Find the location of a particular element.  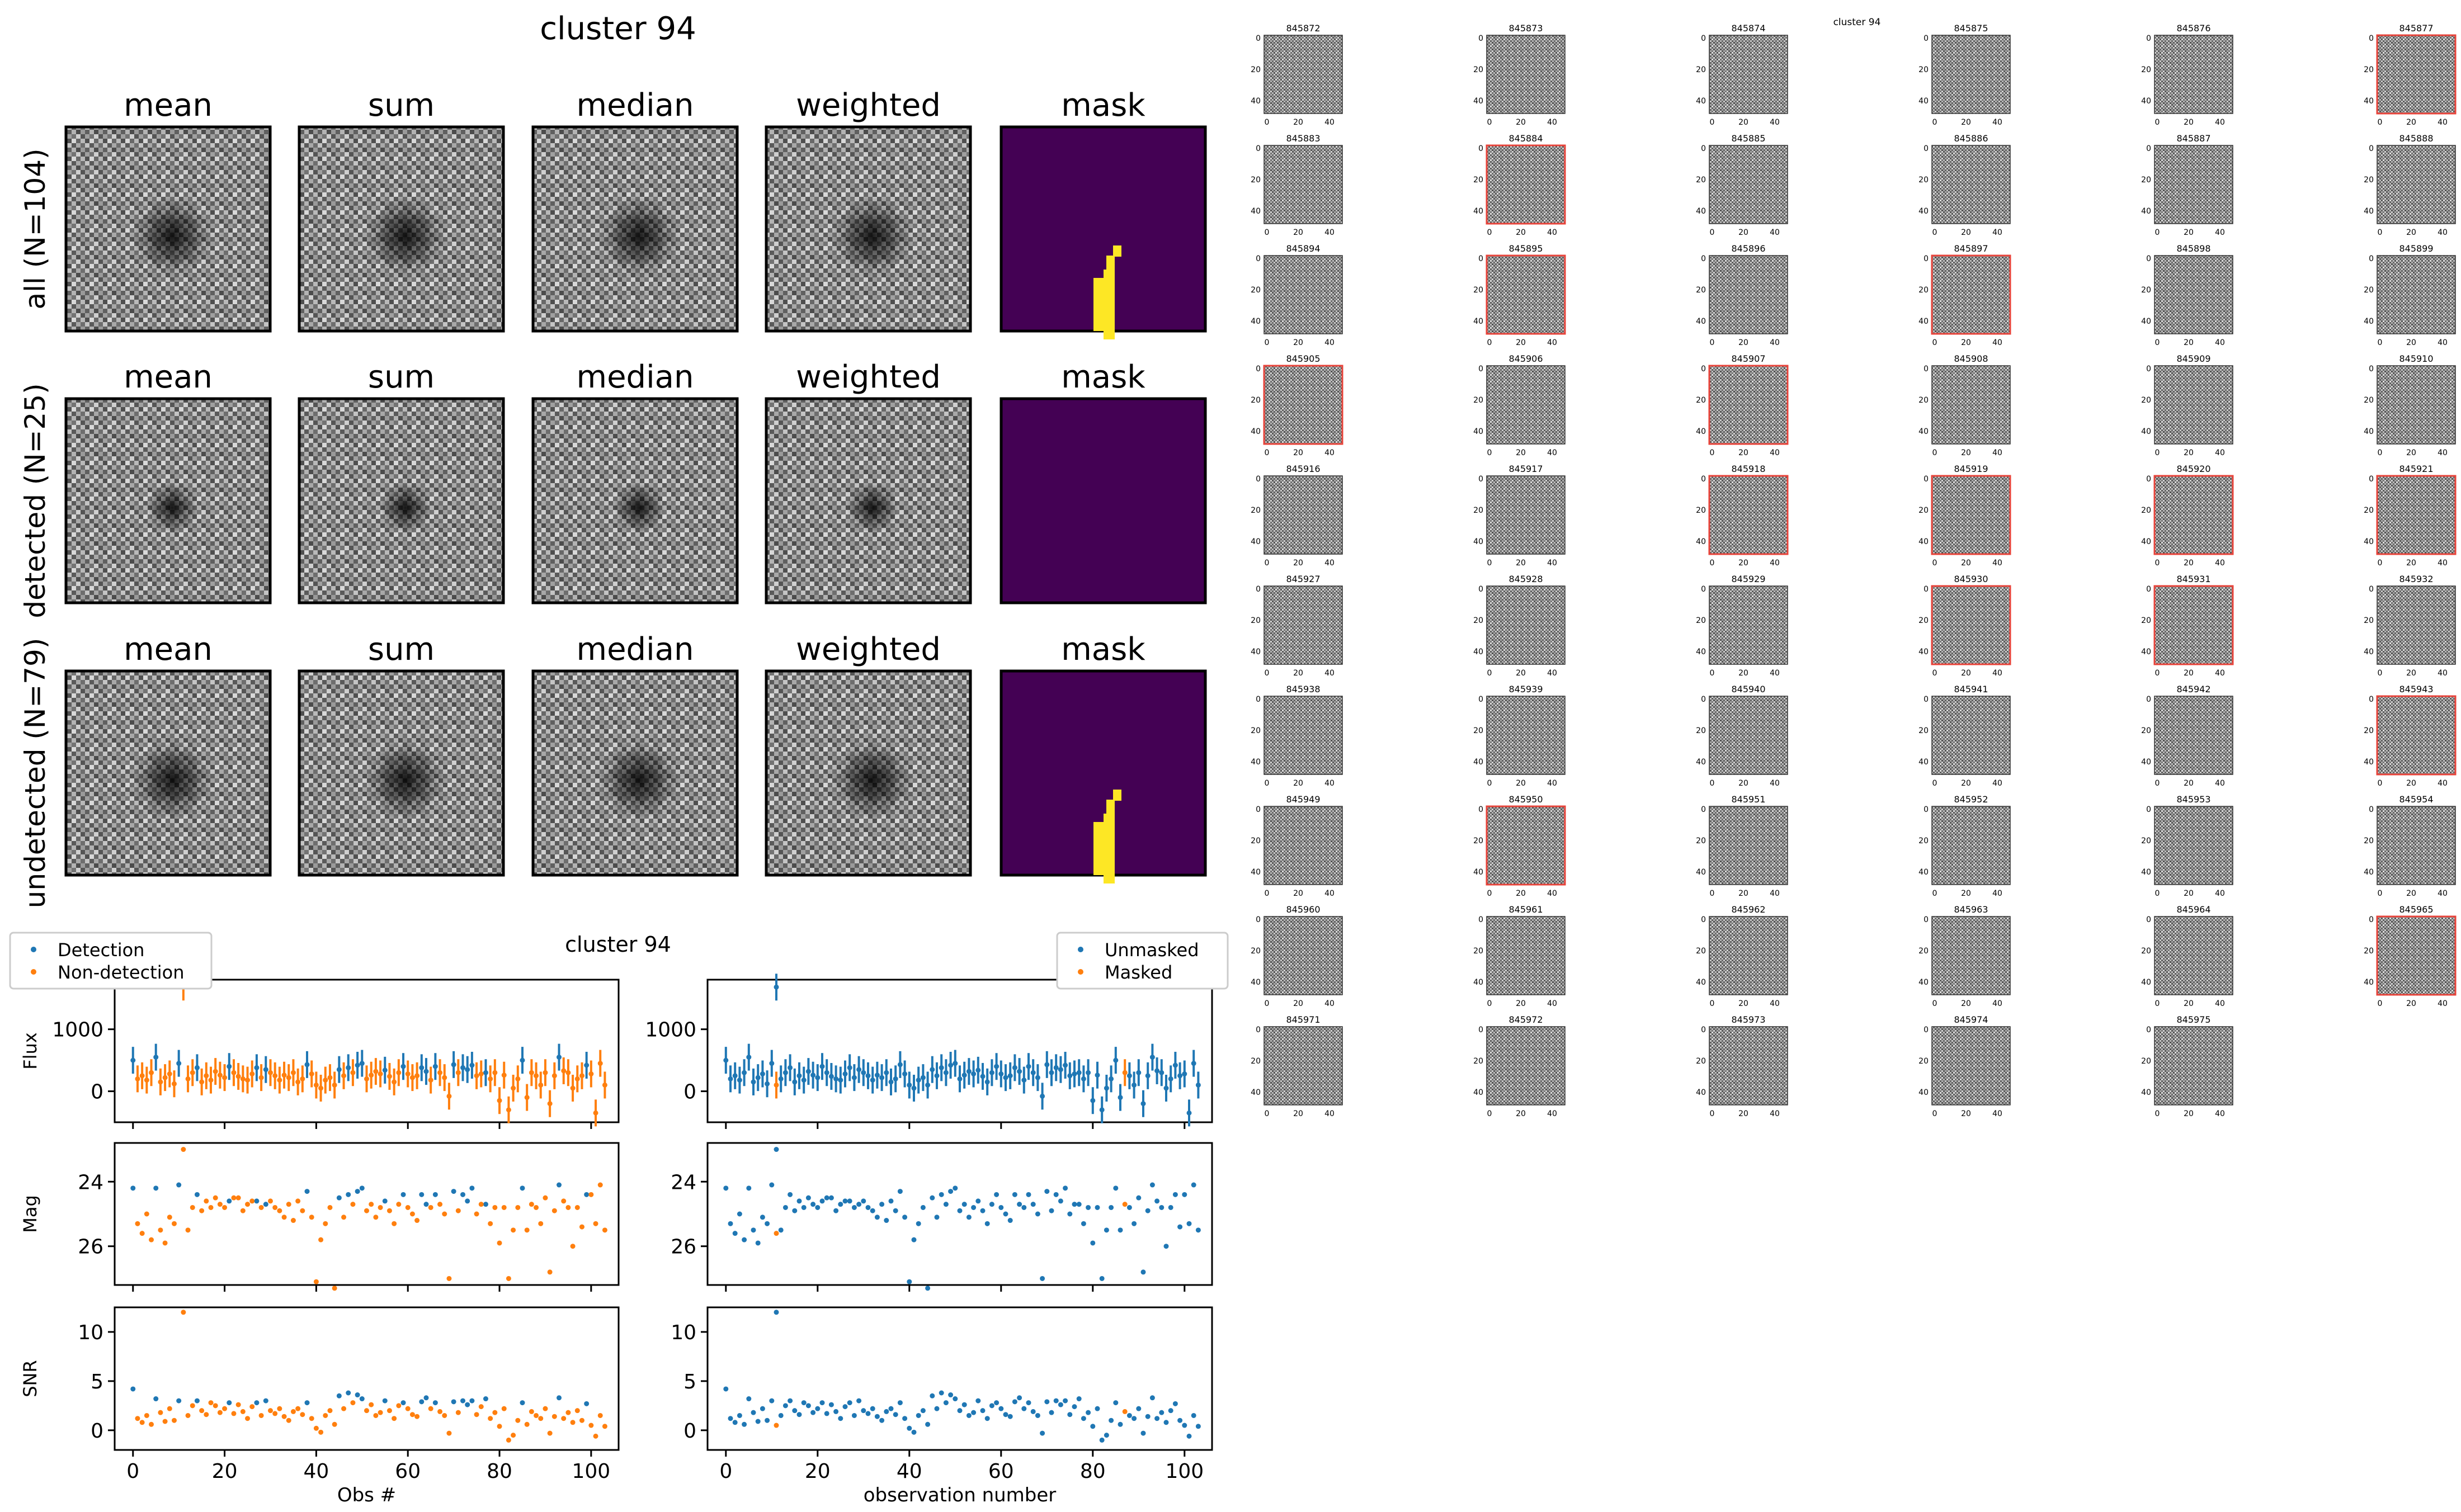

thumbnail: 845896 0 20 40 0 20 40 is located at coordinates (1742, 295).